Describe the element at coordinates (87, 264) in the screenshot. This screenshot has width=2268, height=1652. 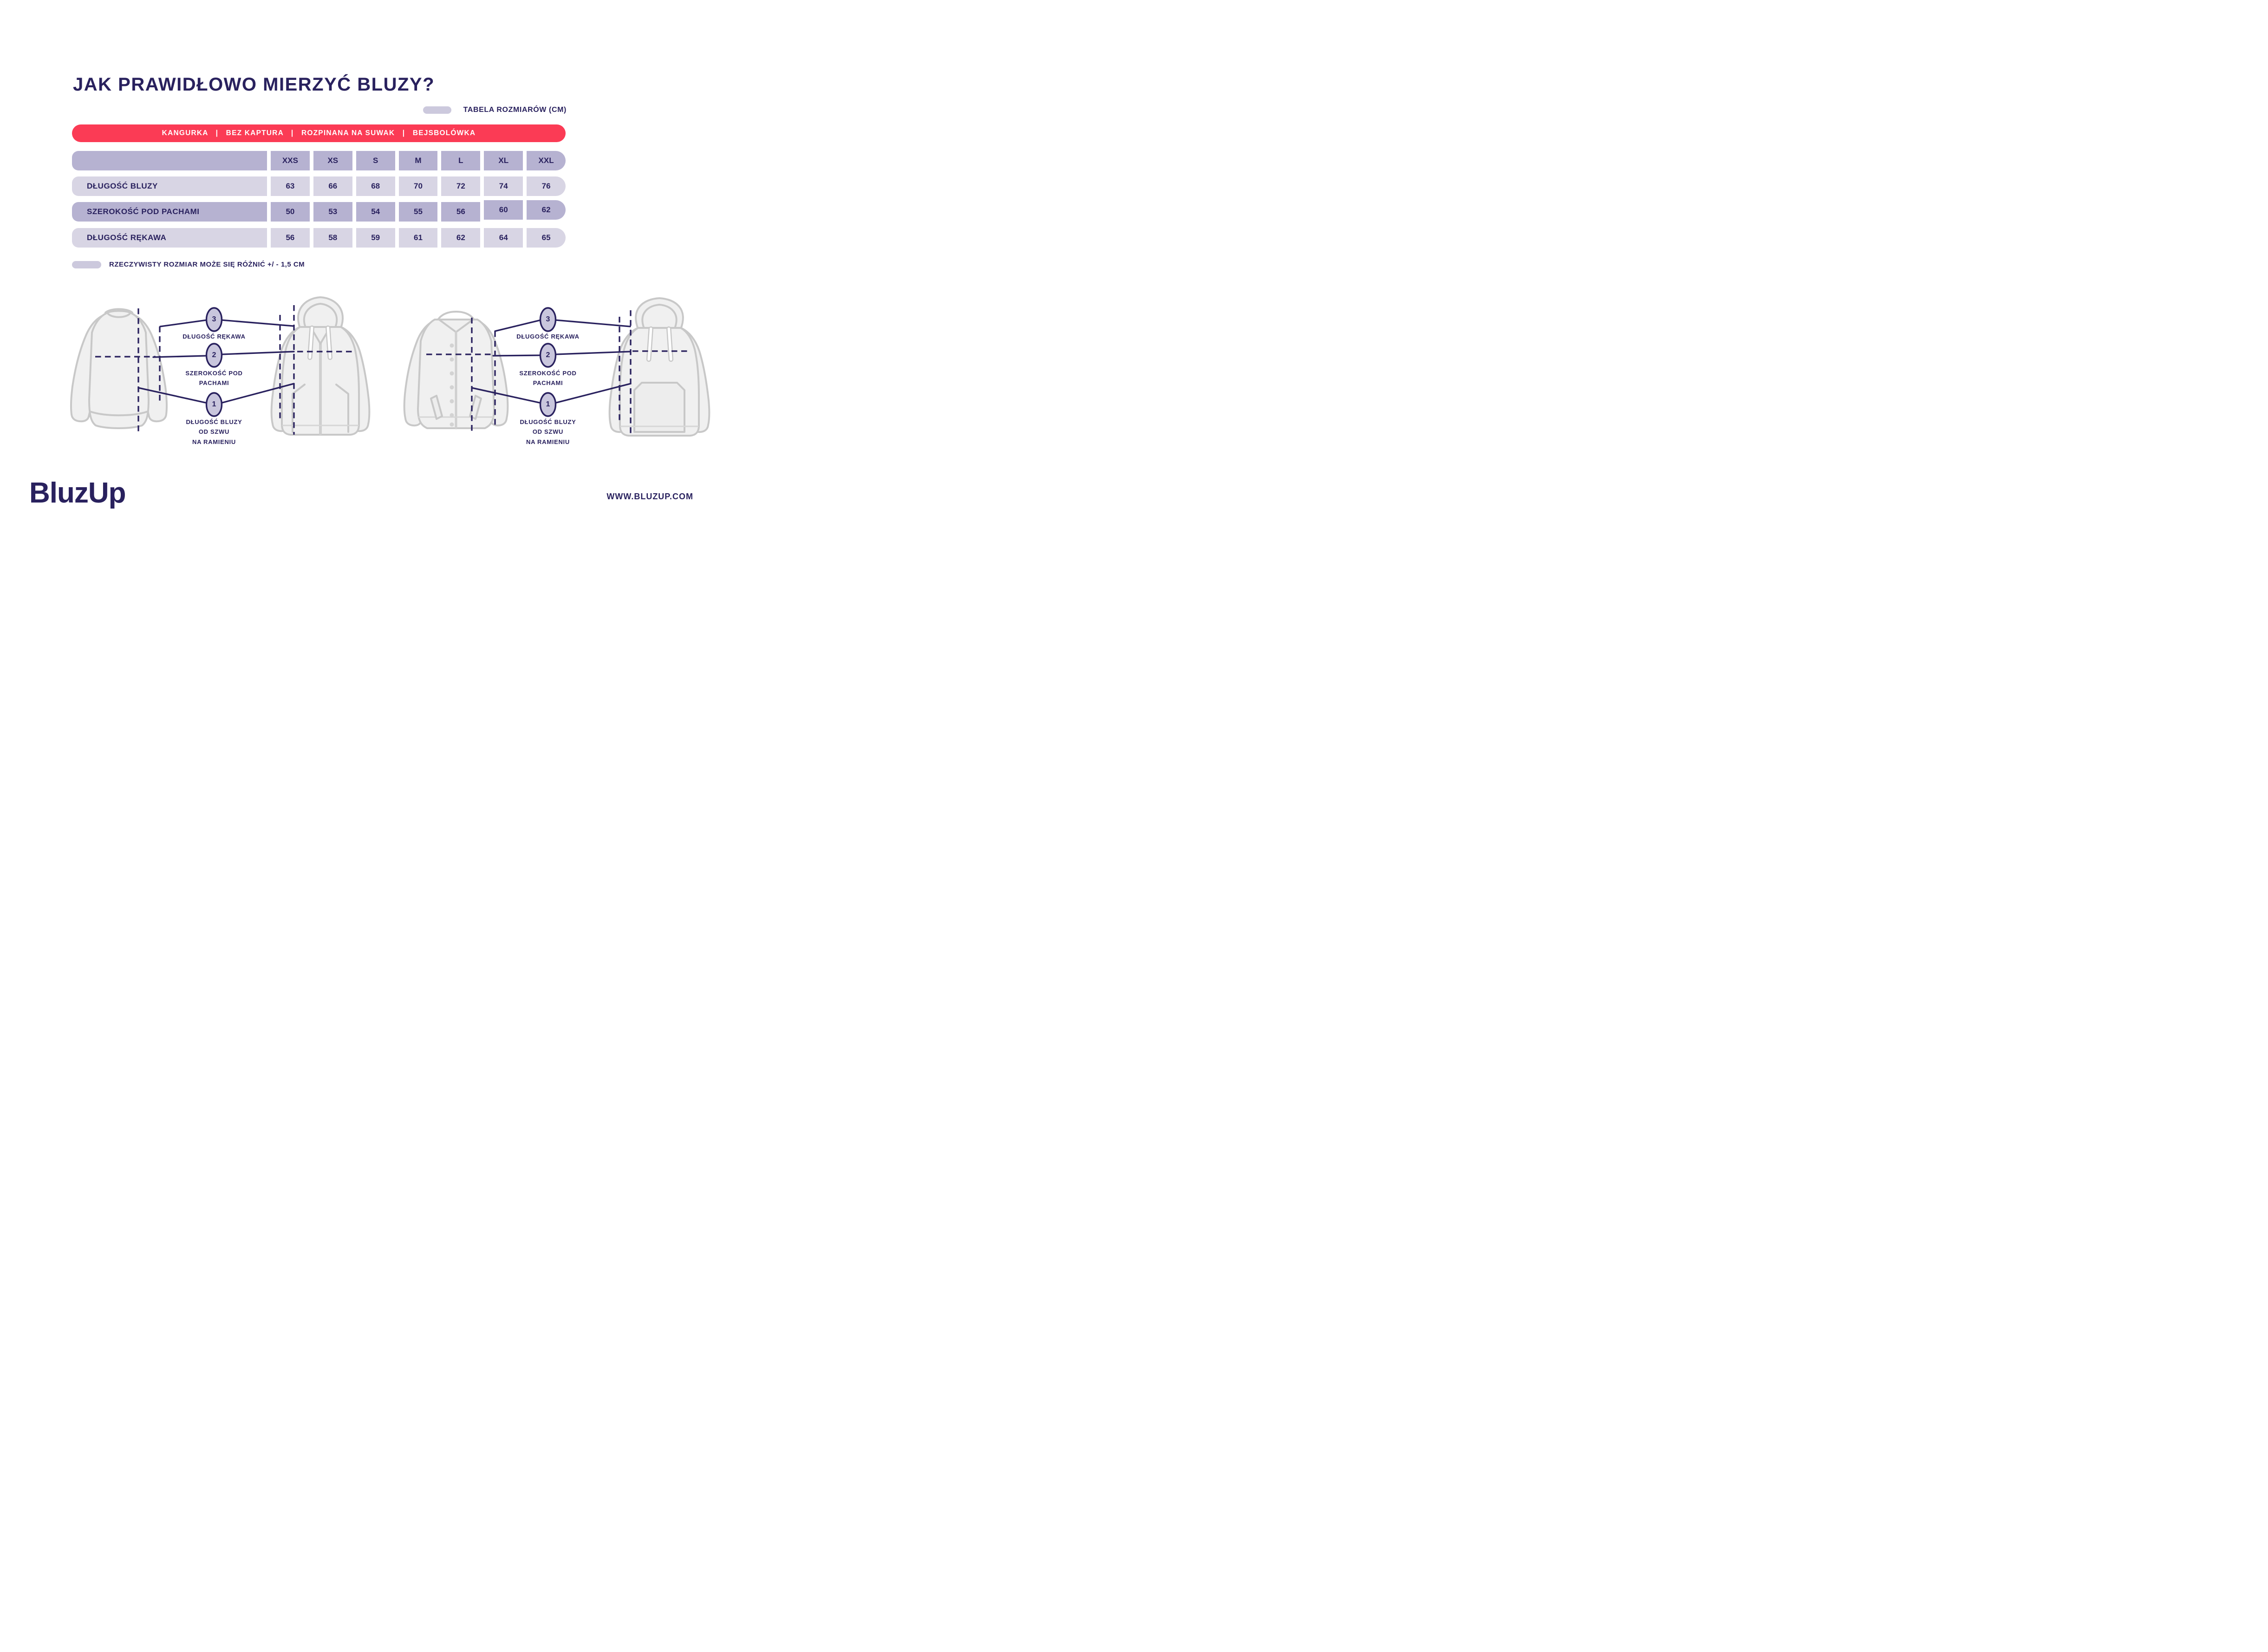
I see `note-pill-icon` at that location.